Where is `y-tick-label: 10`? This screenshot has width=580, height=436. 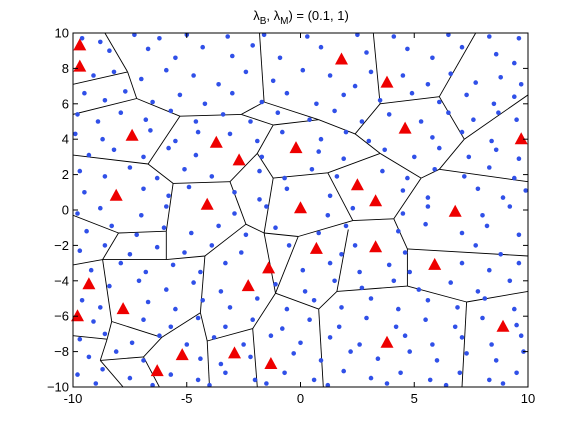
y-tick-label: 10 is located at coordinates (62, 33).